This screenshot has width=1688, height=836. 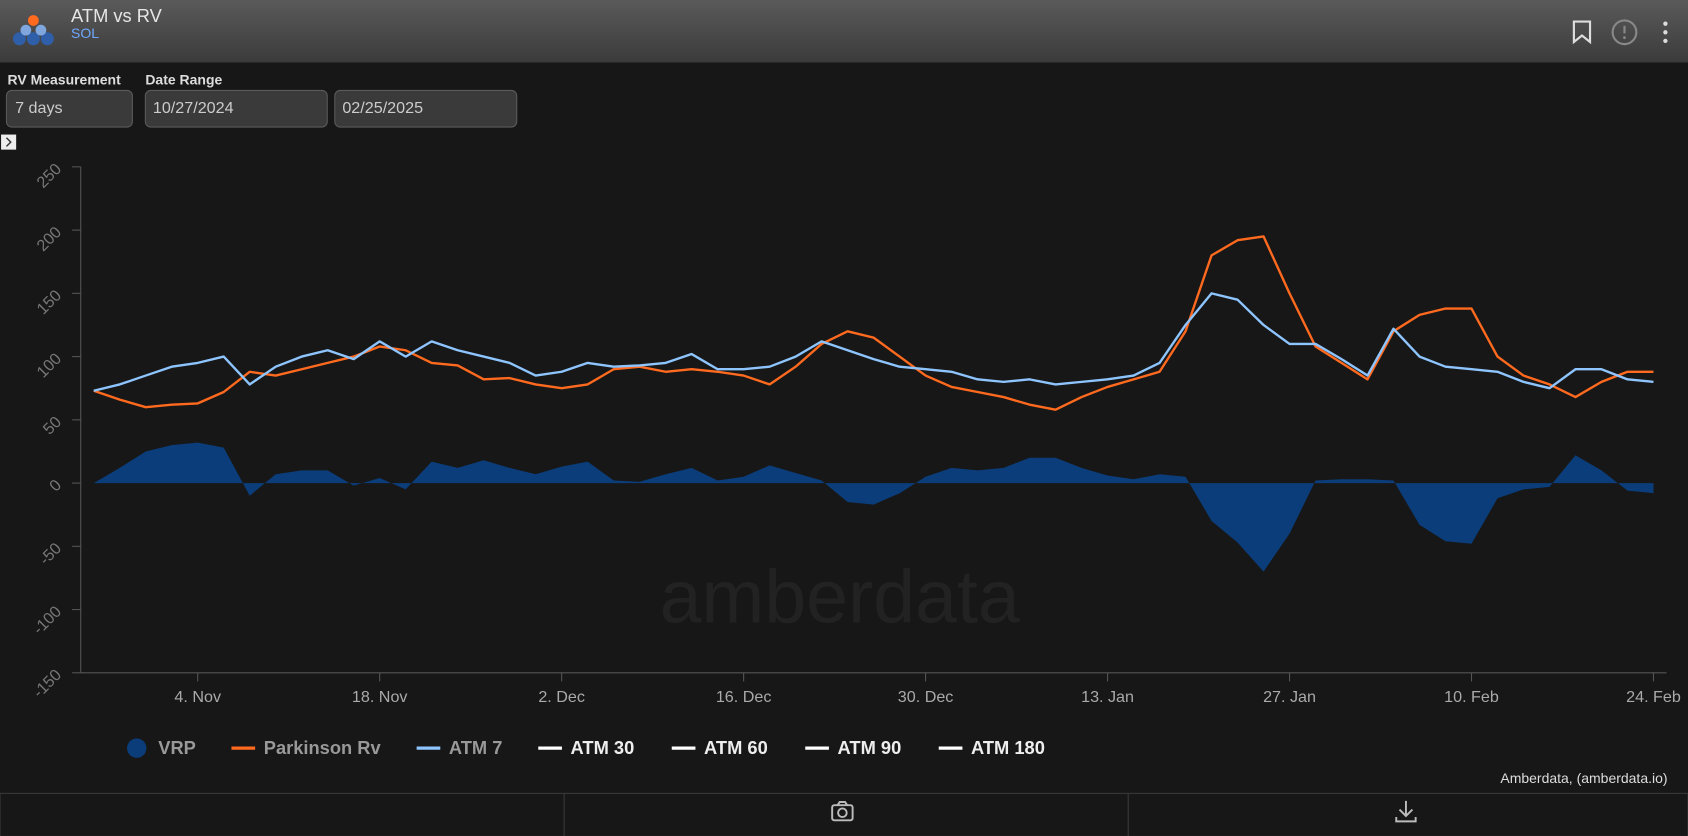 I want to click on rv-select, so click(x=69, y=108).